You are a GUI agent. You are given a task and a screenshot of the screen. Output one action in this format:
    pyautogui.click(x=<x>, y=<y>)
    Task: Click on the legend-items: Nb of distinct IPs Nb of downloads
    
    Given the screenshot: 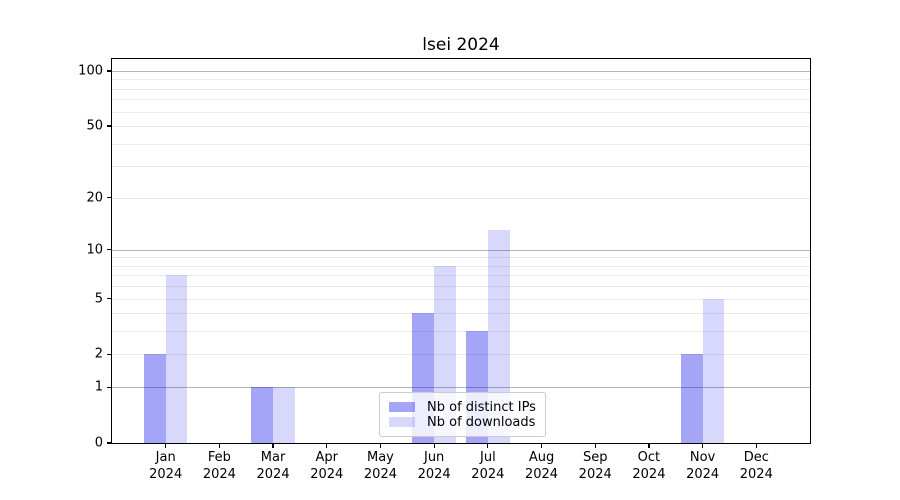 What is the action you would take?
    pyautogui.click(x=462, y=415)
    